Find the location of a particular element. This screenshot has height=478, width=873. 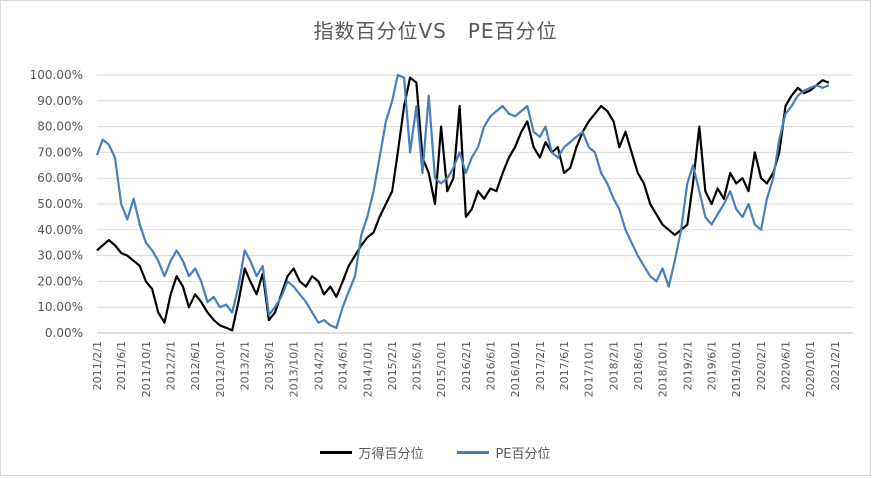

y-tick-label: 70.00% is located at coordinates (60, 152).